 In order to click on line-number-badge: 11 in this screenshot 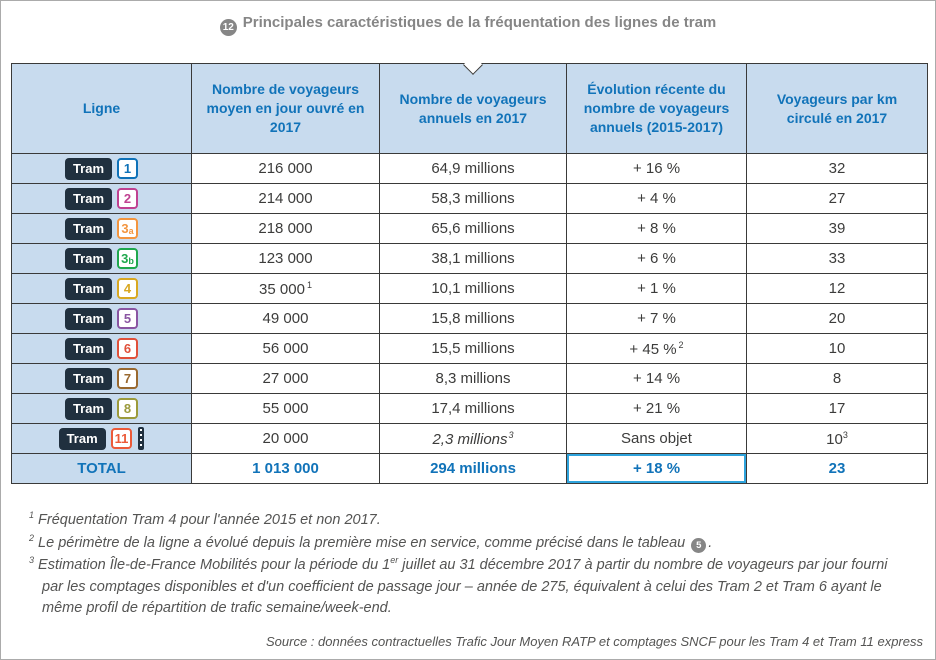, I will do `click(121, 438)`.